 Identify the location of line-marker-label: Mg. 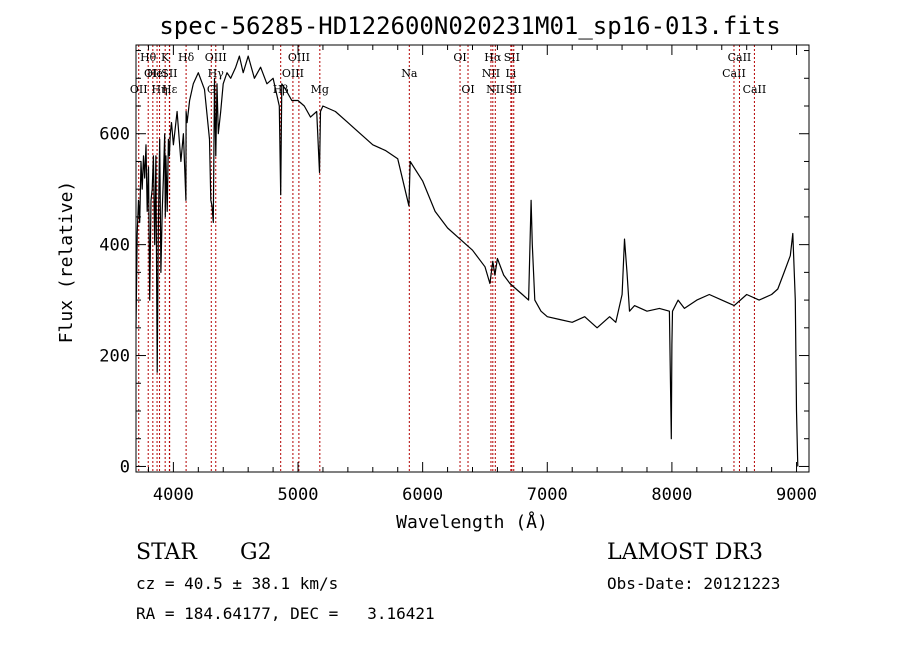
(320, 89).